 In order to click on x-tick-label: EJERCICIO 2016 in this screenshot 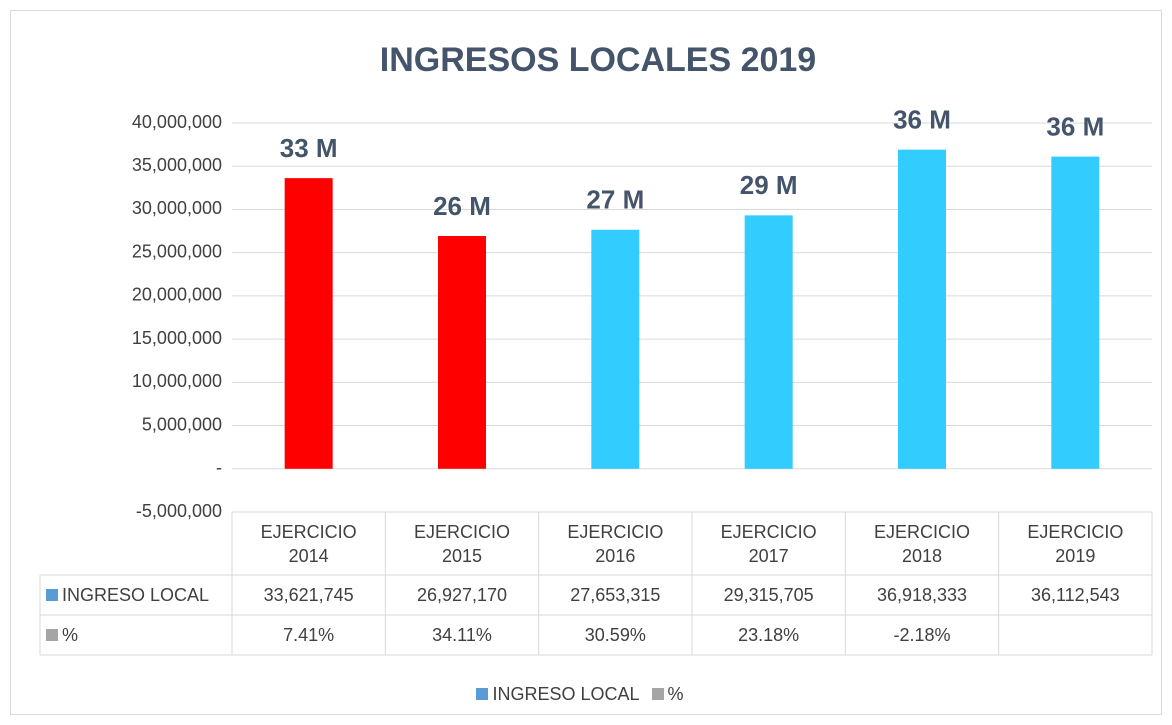, I will do `click(615, 543)`.